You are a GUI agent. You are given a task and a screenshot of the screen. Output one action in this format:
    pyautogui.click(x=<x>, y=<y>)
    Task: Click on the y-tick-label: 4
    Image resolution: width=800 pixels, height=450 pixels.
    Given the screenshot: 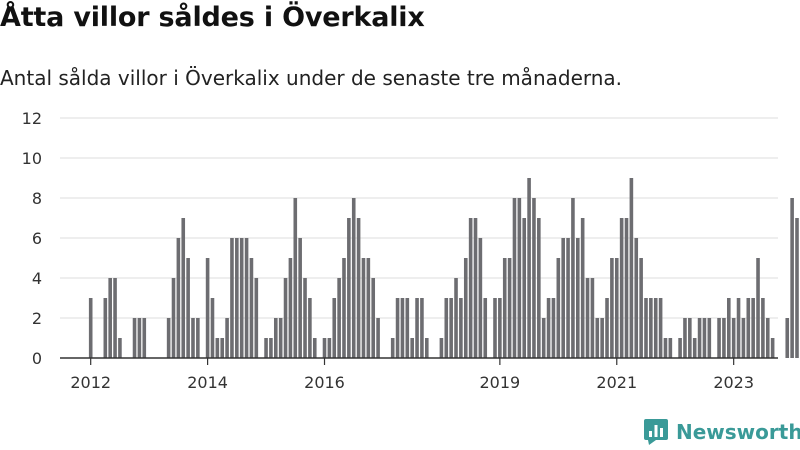 What is the action you would take?
    pyautogui.click(x=37, y=278)
    